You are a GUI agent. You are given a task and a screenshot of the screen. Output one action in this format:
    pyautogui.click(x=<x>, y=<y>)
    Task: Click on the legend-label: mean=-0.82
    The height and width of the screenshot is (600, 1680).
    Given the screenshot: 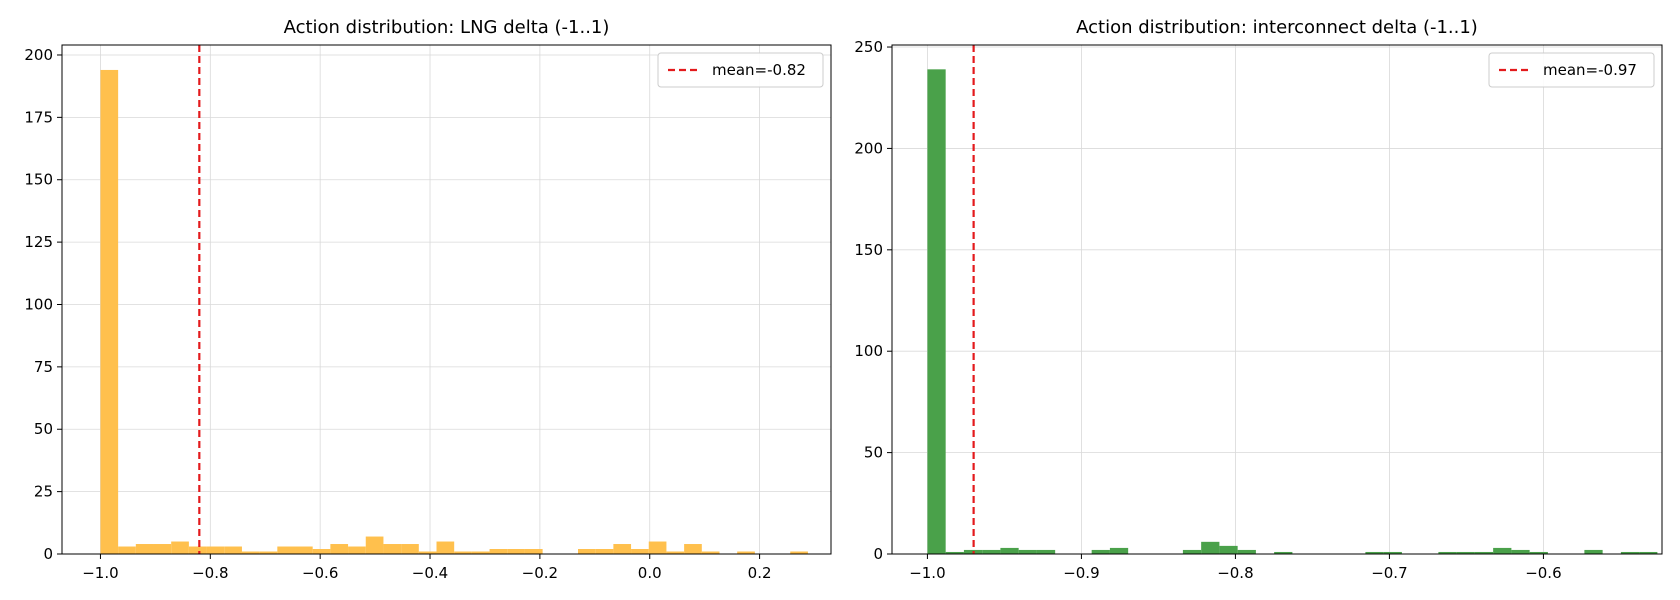 What is the action you would take?
    pyautogui.click(x=759, y=70)
    